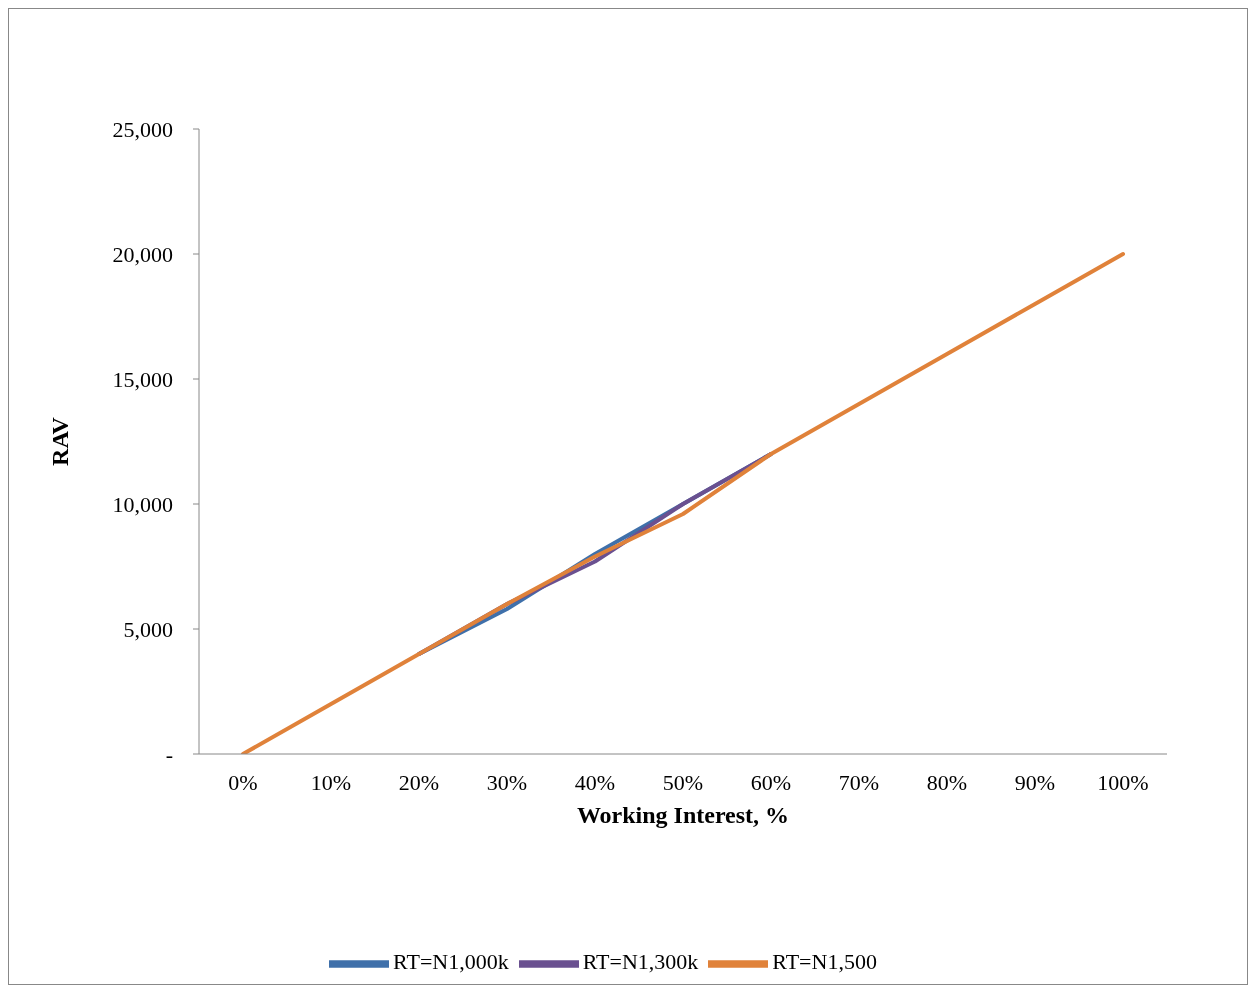  I want to click on x-tick-label: 80%, so click(947, 782).